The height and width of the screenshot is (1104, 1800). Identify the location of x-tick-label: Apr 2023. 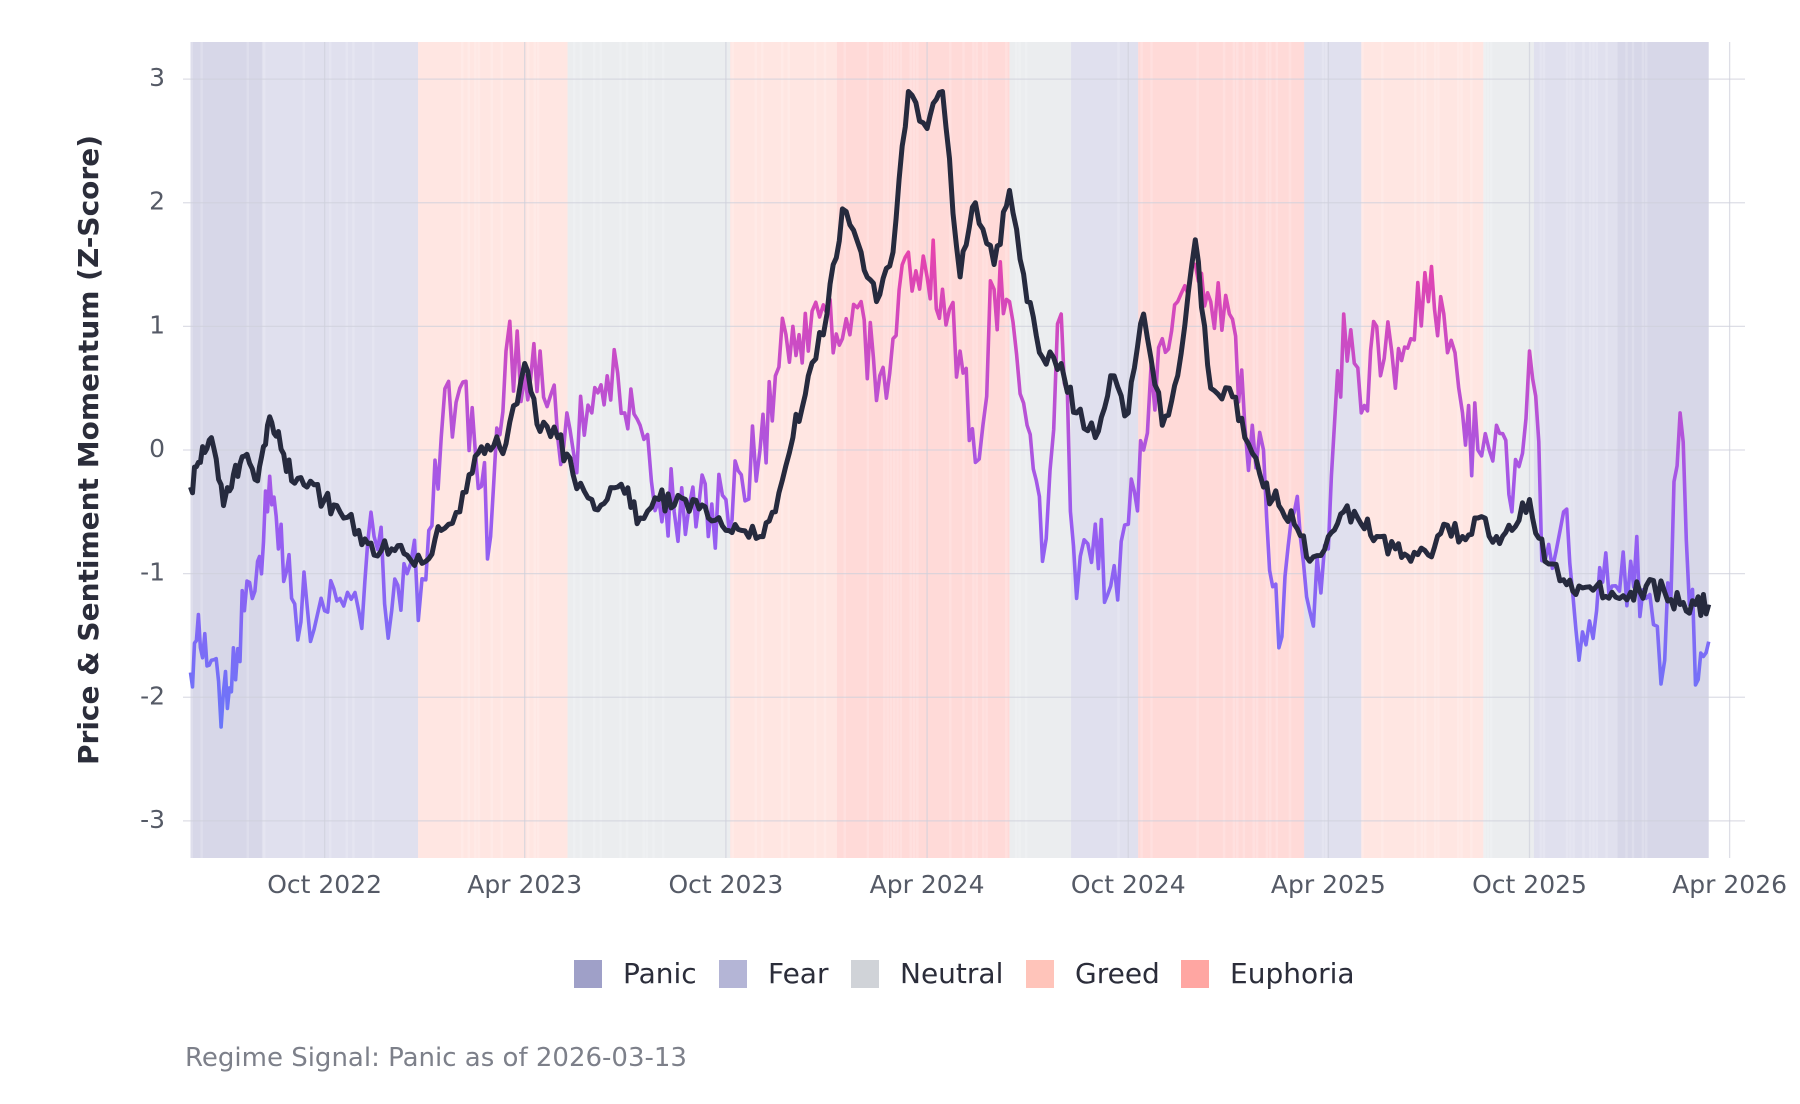
(524, 884).